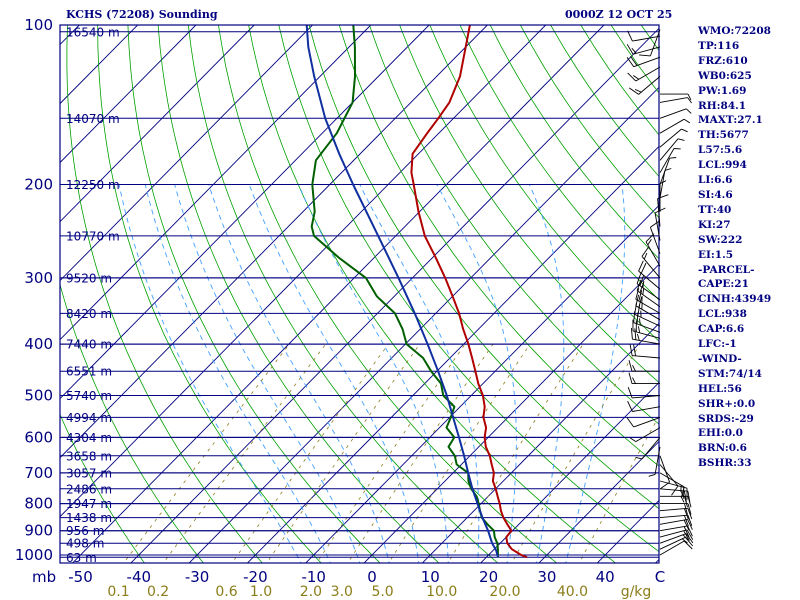  Describe the element at coordinates (89, 456) in the screenshot. I see `height-label: 3658 m` at that location.